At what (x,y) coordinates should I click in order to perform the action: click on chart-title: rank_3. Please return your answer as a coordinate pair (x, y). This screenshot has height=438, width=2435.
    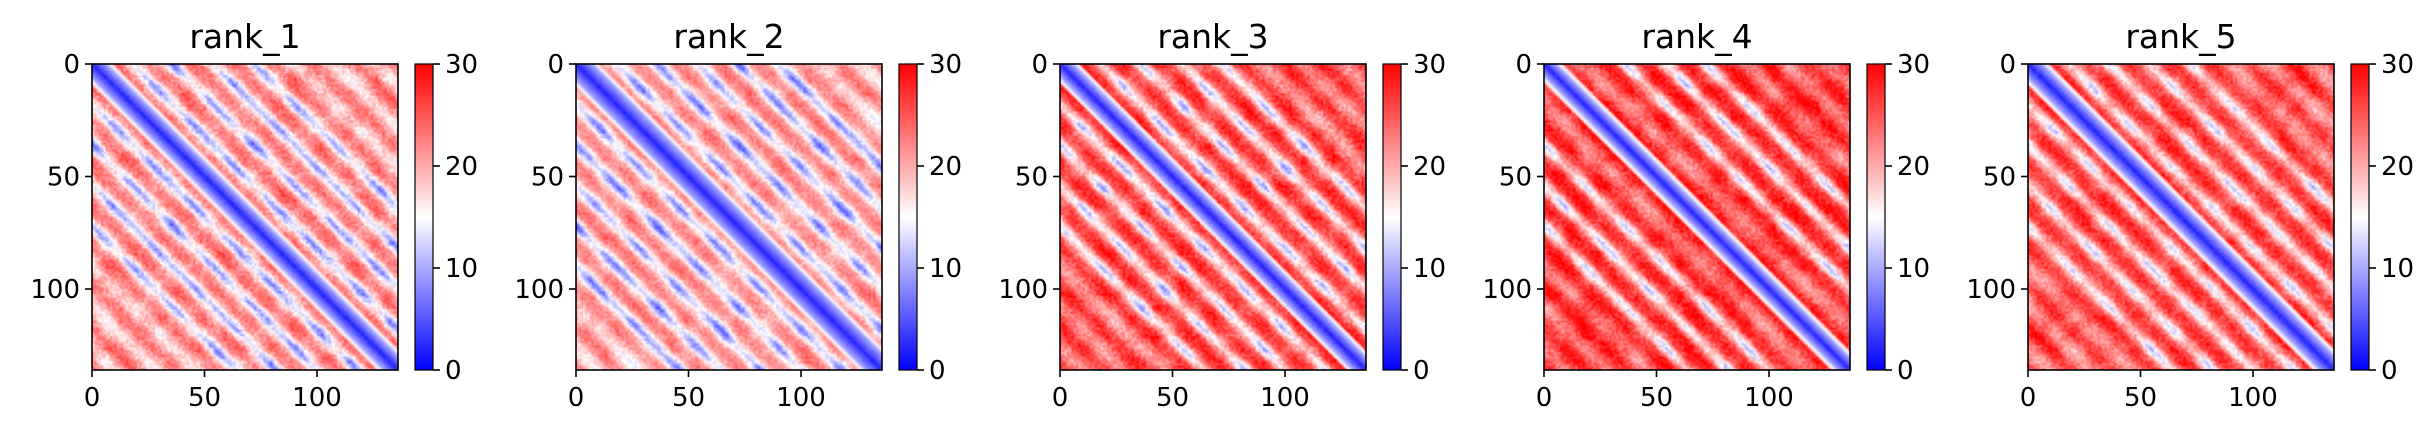
    Looking at the image, I should click on (1212, 36).